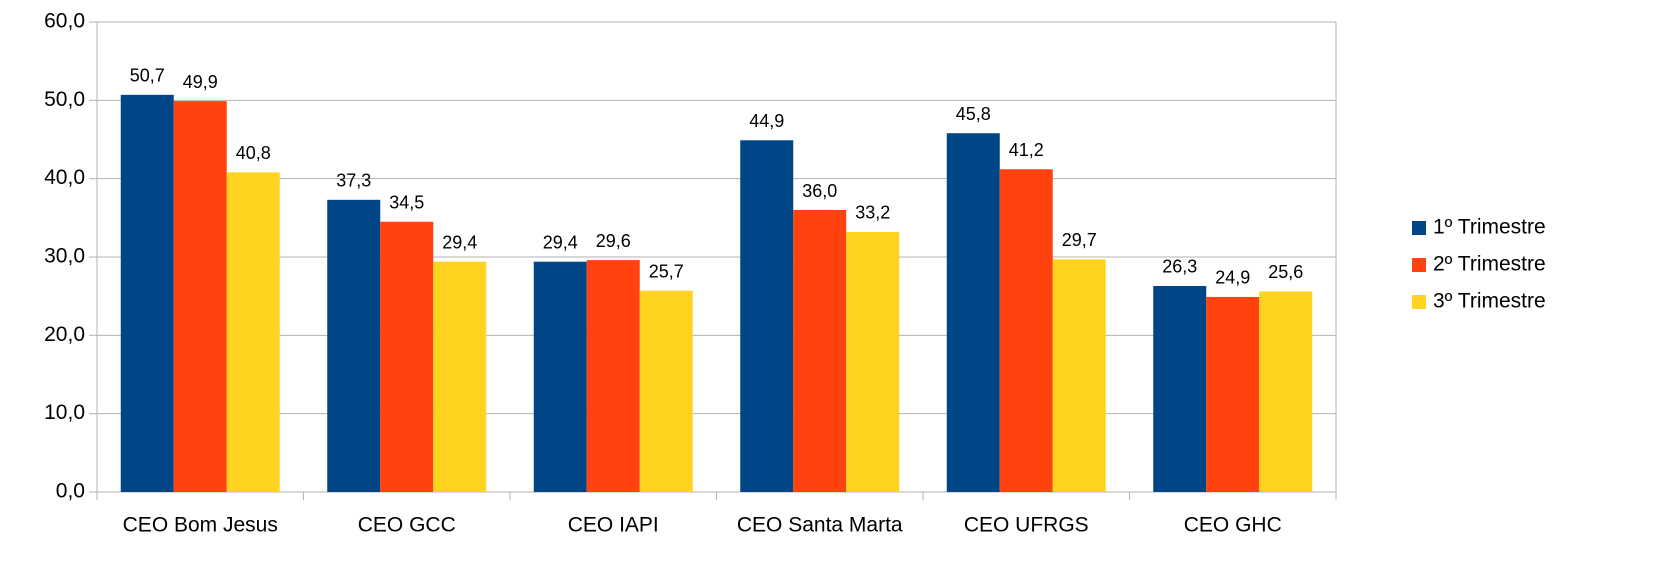  Describe the element at coordinates (613, 241) in the screenshot. I see `value-label: 29,6` at that location.